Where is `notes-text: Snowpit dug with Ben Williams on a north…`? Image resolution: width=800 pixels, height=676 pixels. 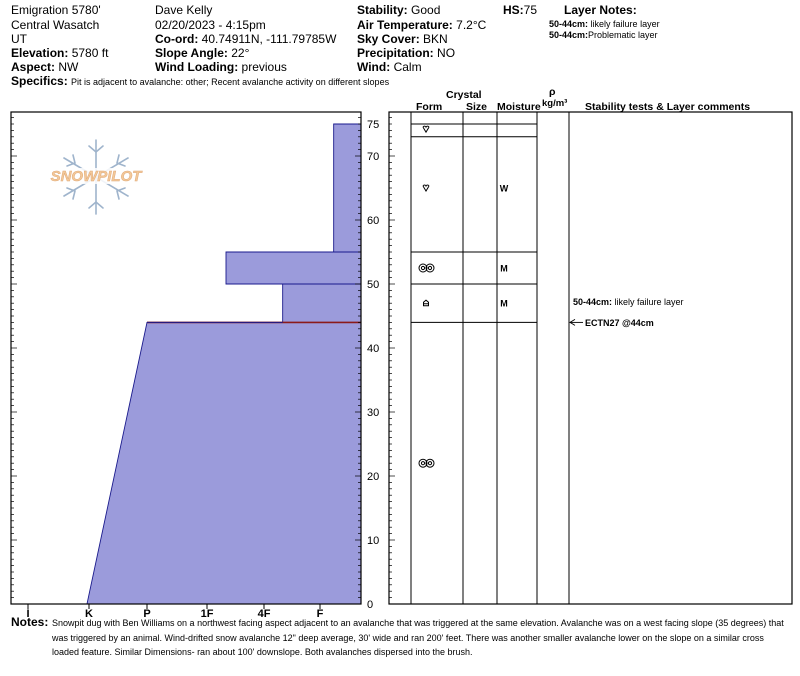 notes-text: Snowpit dug with Ben Williams on a north… is located at coordinates (418, 637).